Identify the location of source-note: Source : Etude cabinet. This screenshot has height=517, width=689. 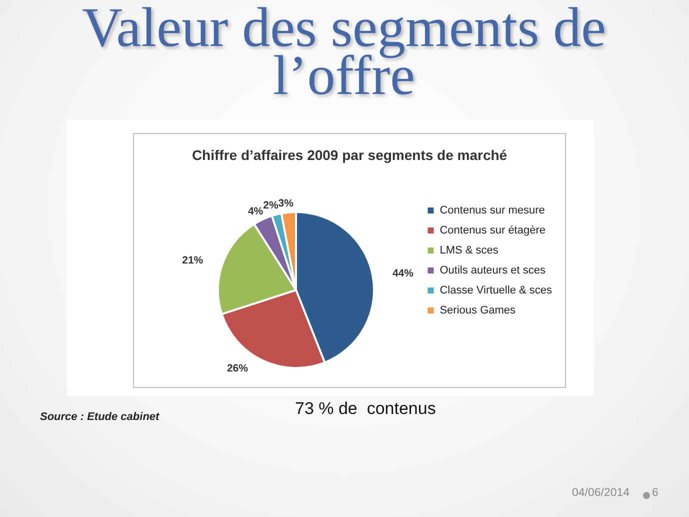
(100, 417).